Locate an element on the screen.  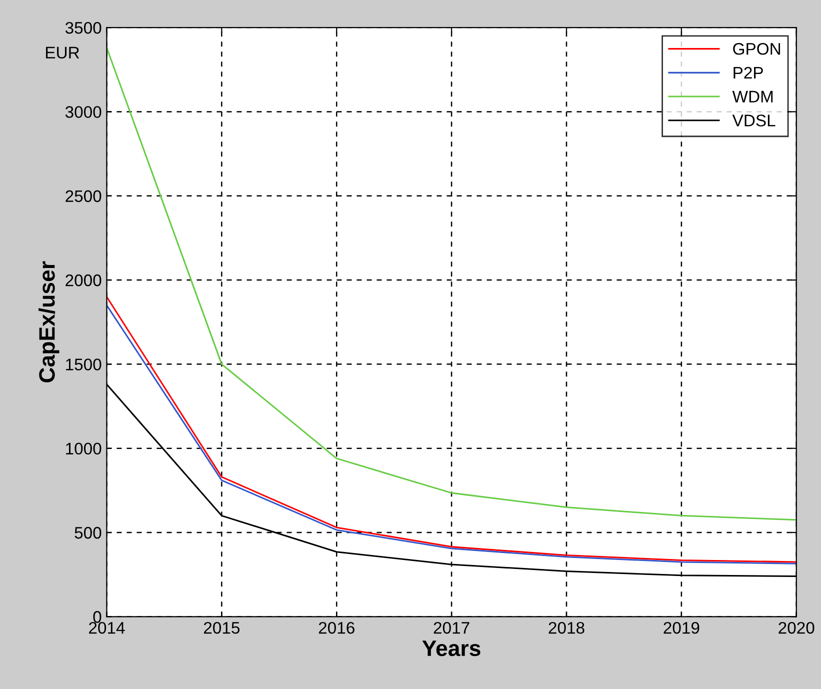
legend-label: WDM is located at coordinates (752, 96).